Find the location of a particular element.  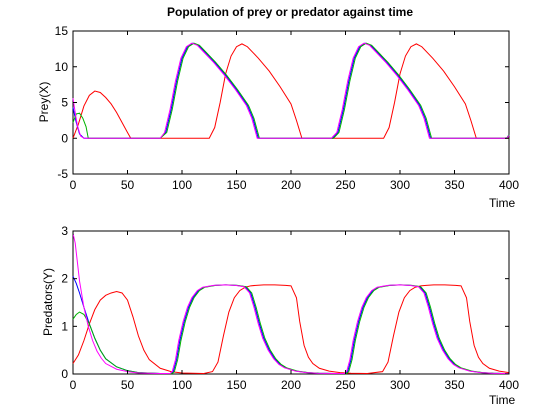

prey-x-tick-label: 50 is located at coordinates (128, 185).